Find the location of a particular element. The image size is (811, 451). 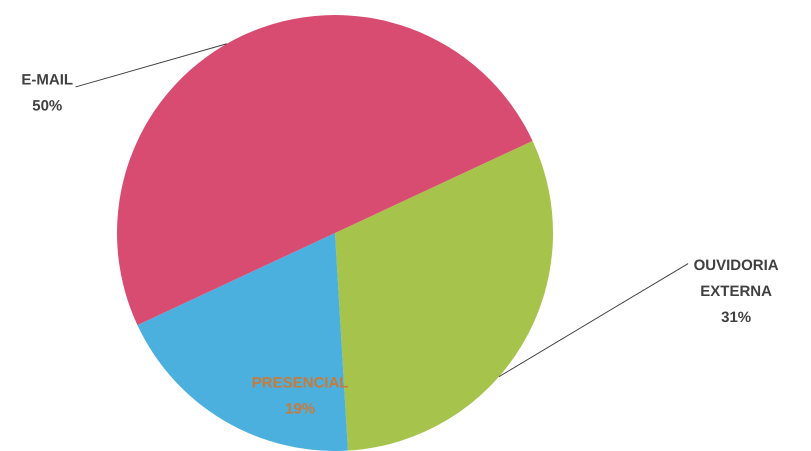

data-label: 19% is located at coordinates (300, 409).